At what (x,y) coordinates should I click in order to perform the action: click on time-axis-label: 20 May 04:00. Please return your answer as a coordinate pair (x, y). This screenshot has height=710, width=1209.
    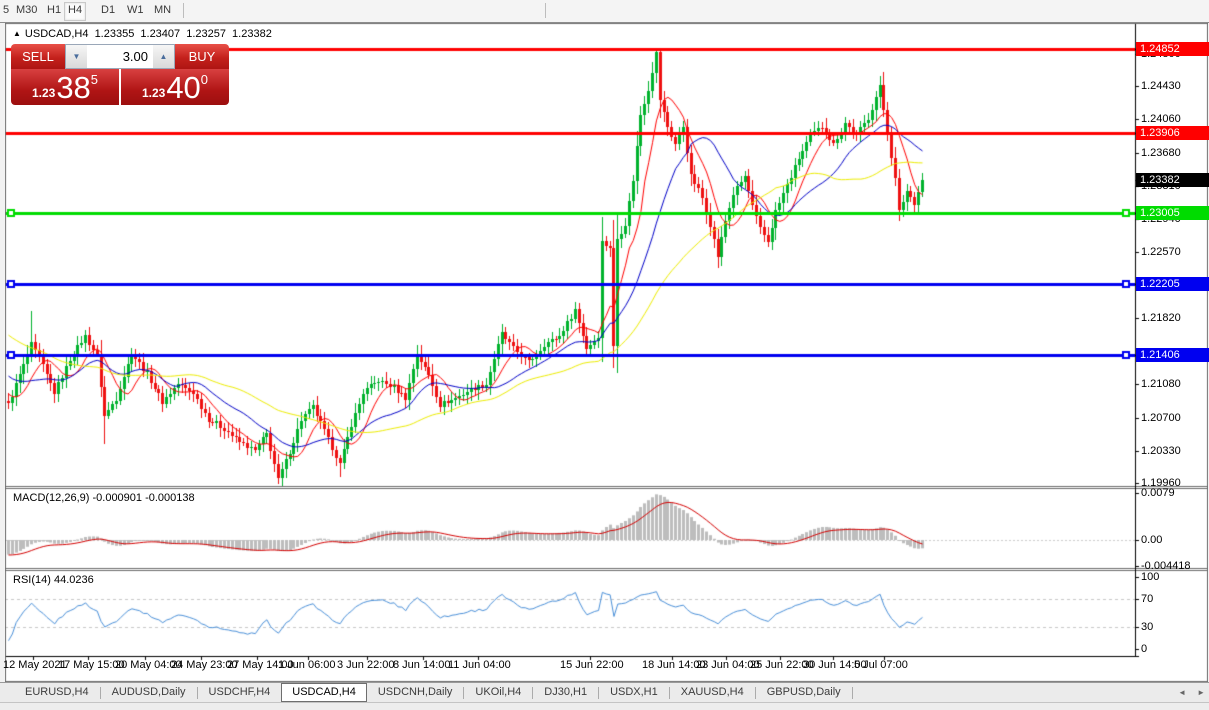
    Looking at the image, I should click on (148, 665).